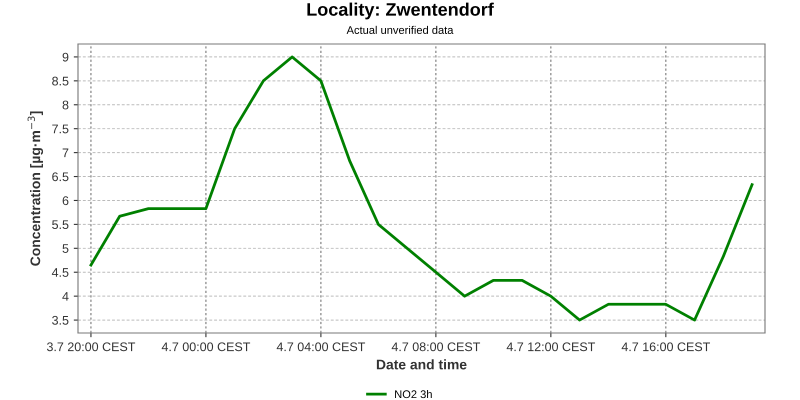  Describe the element at coordinates (36, 189) in the screenshot. I see `y-axis-title: Concentration [µg·m$^{−3}$]` at that location.